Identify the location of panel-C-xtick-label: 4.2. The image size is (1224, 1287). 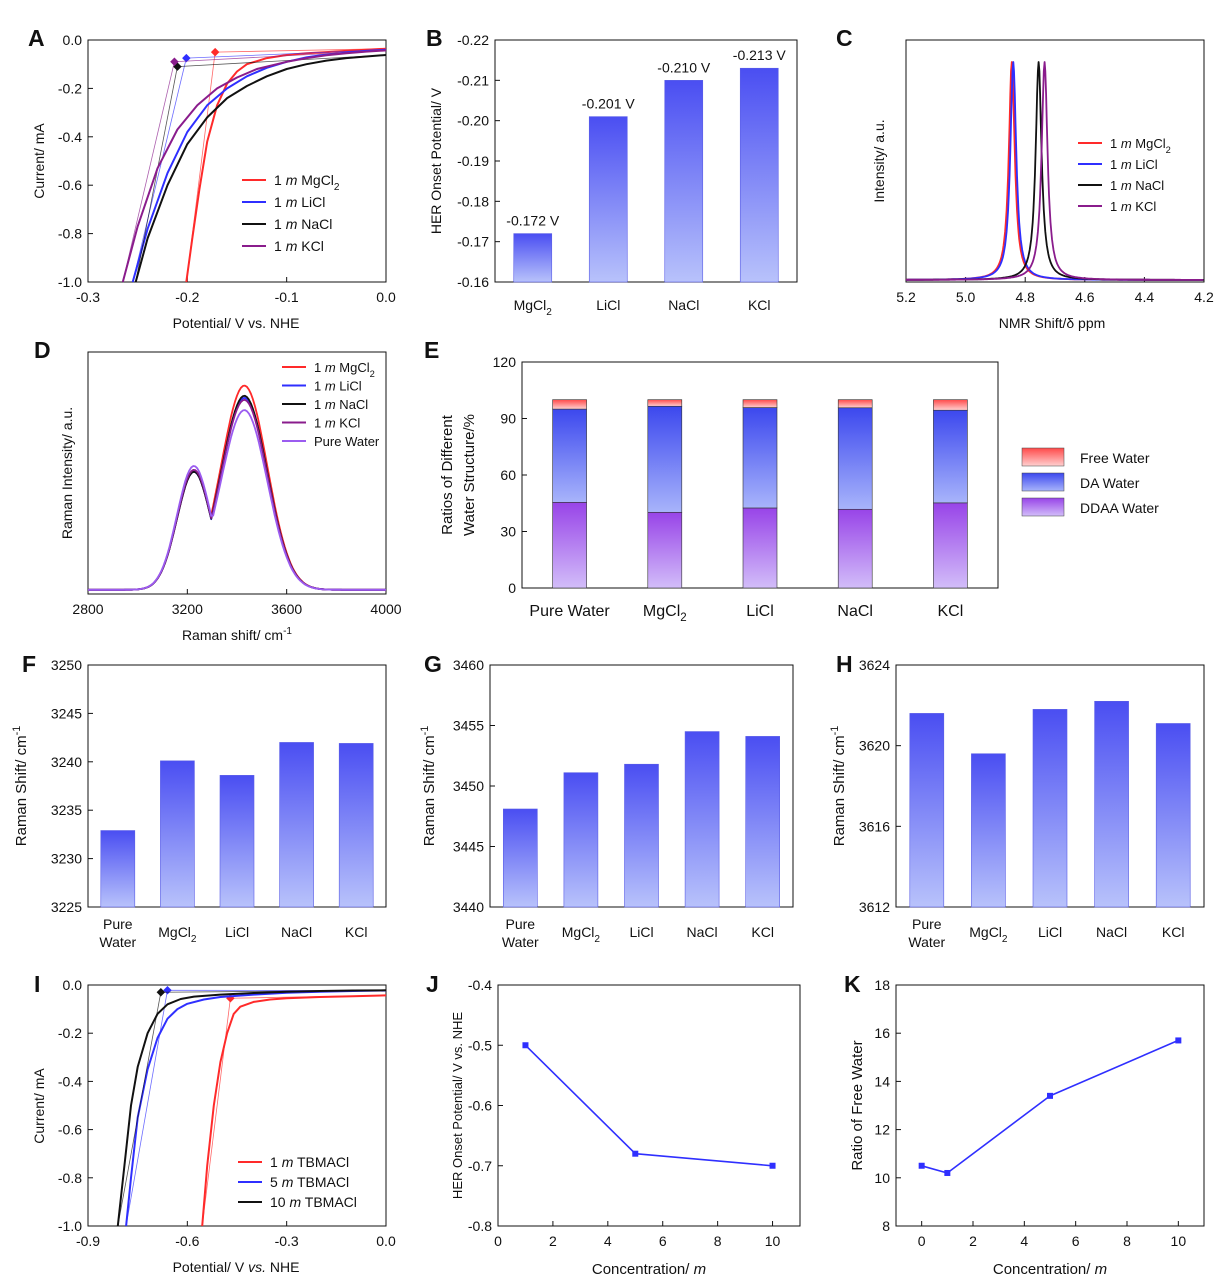
(1204, 297).